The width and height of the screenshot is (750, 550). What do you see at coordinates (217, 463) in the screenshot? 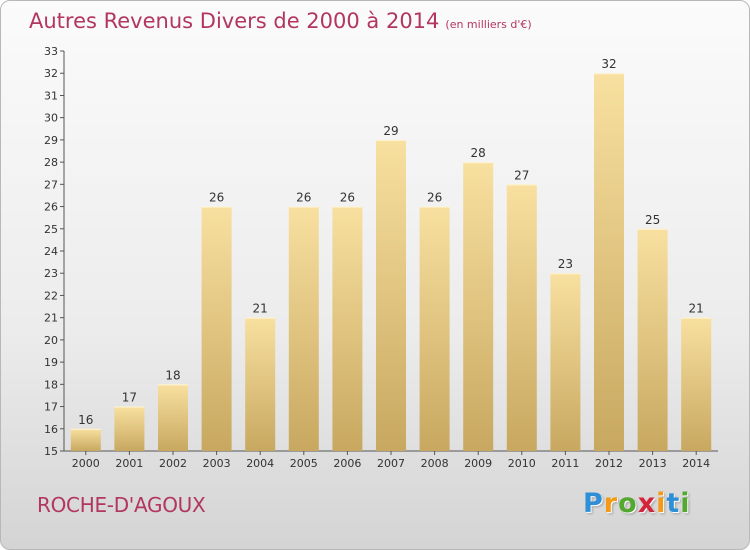
I see `x-tick-label: 2003` at bounding box center [217, 463].